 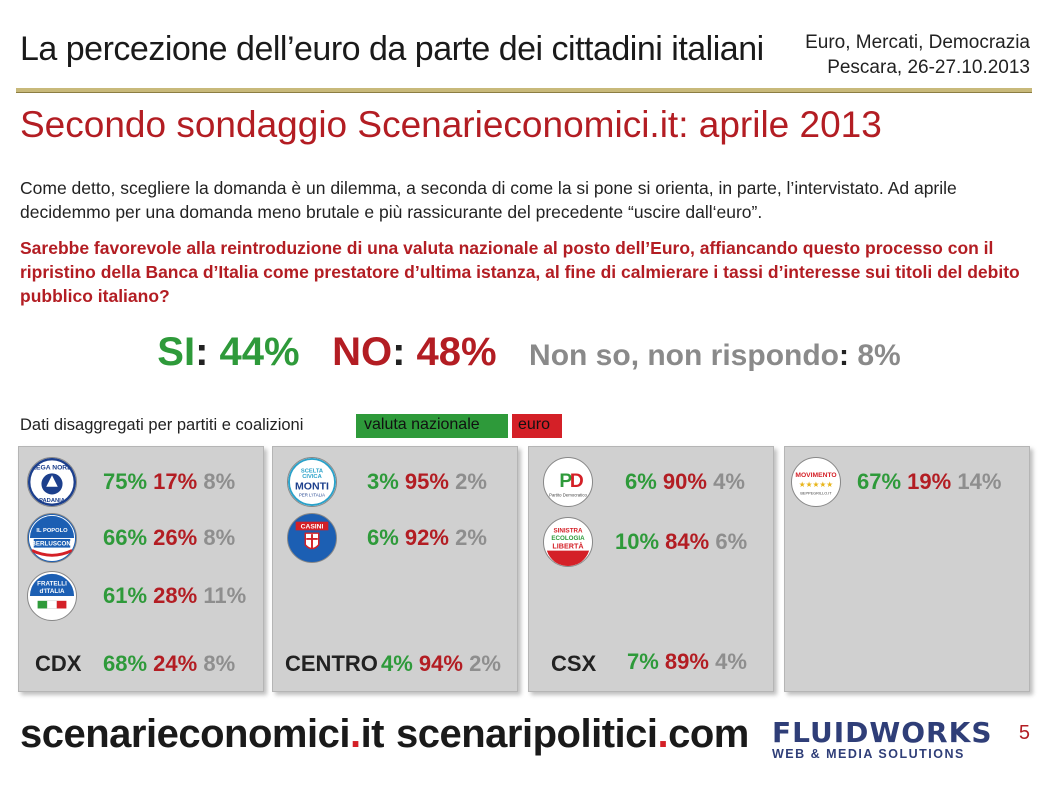 What do you see at coordinates (312, 471) in the screenshot?
I see `svg-text: SCELTA` at bounding box center [312, 471].